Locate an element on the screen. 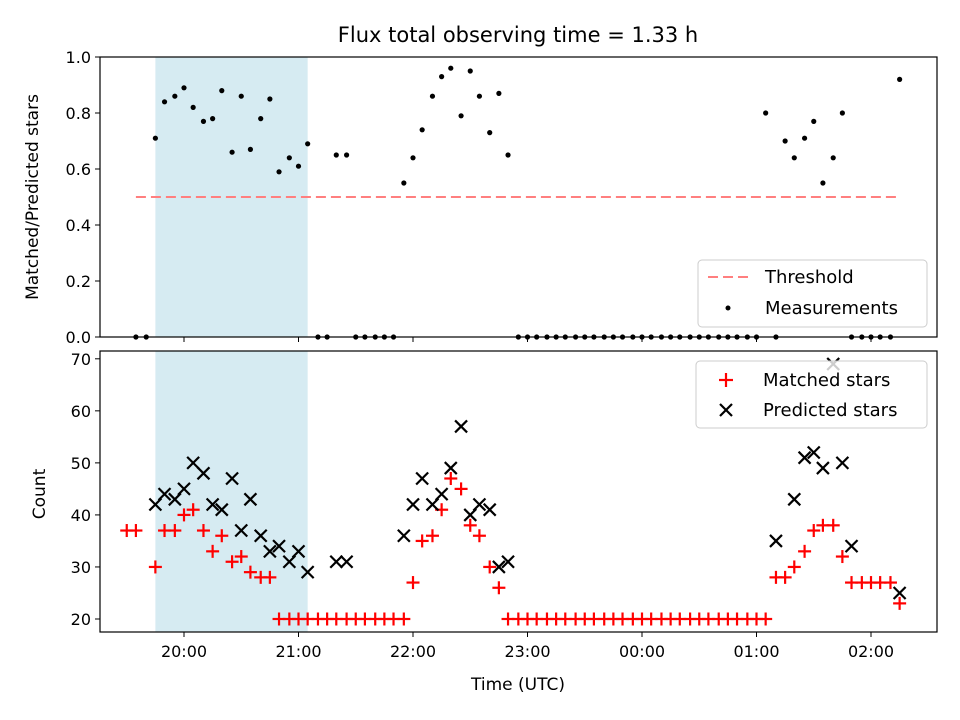 Image resolution: width=960 pixels, height=720 pixels. bottom-x-tick-label: 00:00 is located at coordinates (642, 651).